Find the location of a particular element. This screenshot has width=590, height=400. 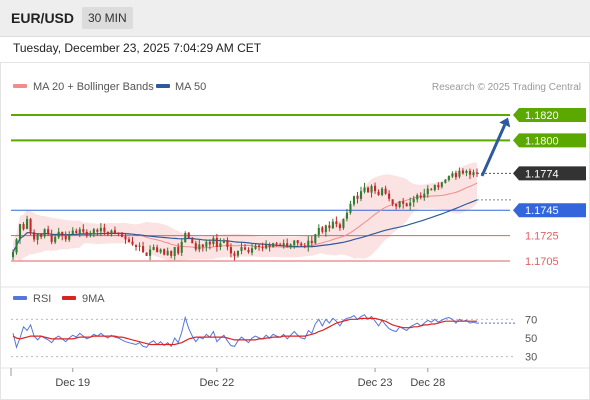

level-label-1.1820-text: 1.1820 is located at coordinates (542, 116).